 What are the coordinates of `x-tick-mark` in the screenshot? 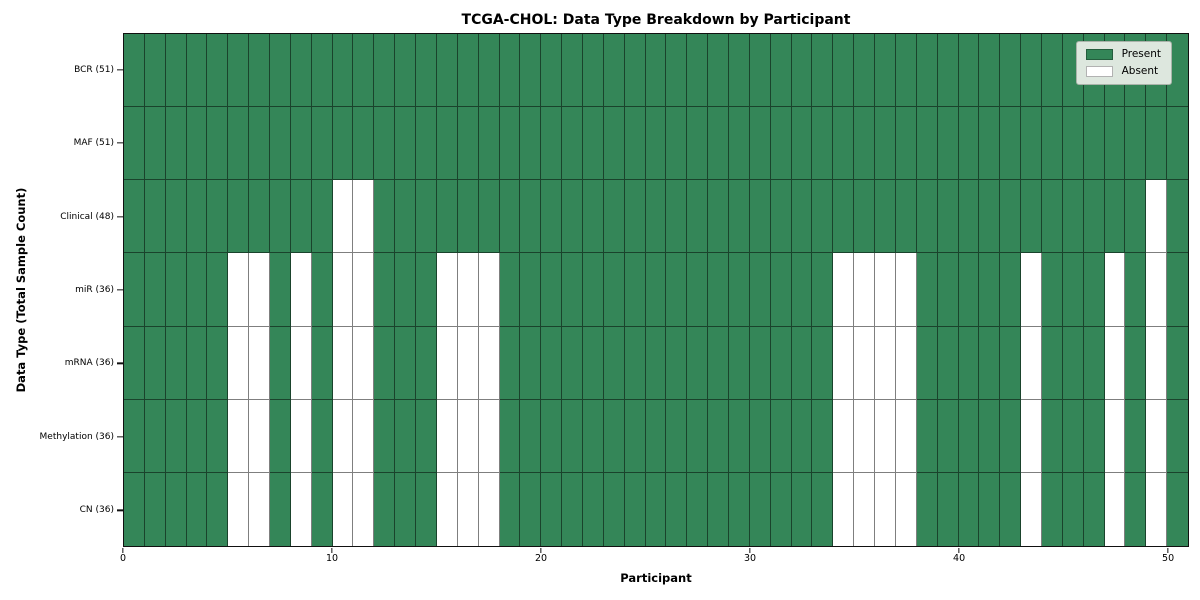 It's located at (750, 550).